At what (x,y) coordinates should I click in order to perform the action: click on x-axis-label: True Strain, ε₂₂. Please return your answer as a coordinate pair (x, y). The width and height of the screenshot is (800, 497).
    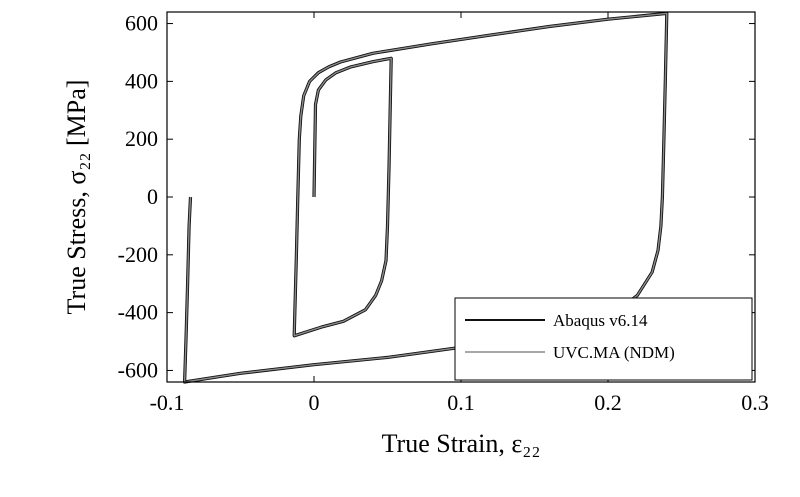
    Looking at the image, I should click on (461, 443).